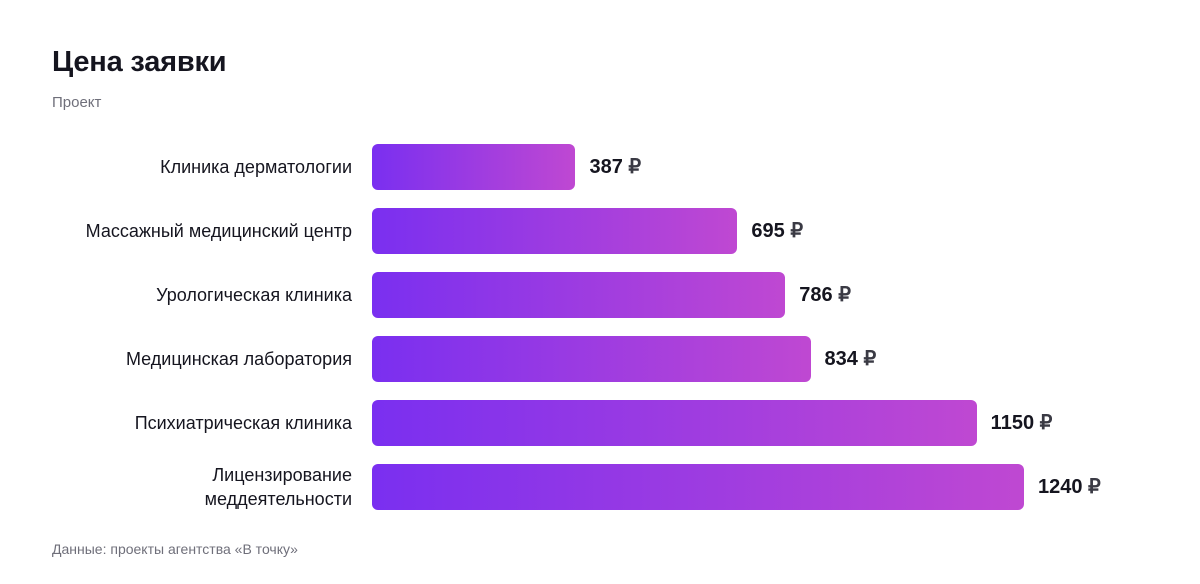  What do you see at coordinates (175, 549) in the screenshot?
I see `data-source-note: Данные: проекты агентства «В точку»` at bounding box center [175, 549].